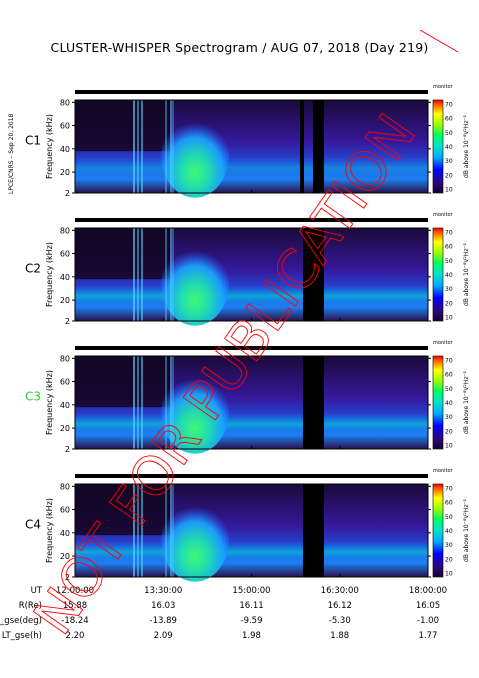 The image size is (479, 678). What do you see at coordinates (449, 147) in the screenshot?
I see `colorbar-tick-label: 40` at bounding box center [449, 147].